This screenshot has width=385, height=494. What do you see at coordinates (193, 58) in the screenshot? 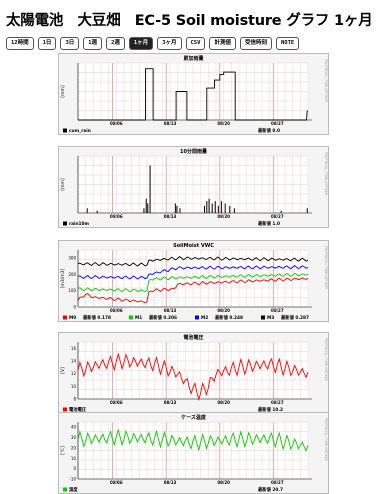
I see `chart-title: 累加雨量` at bounding box center [193, 58].